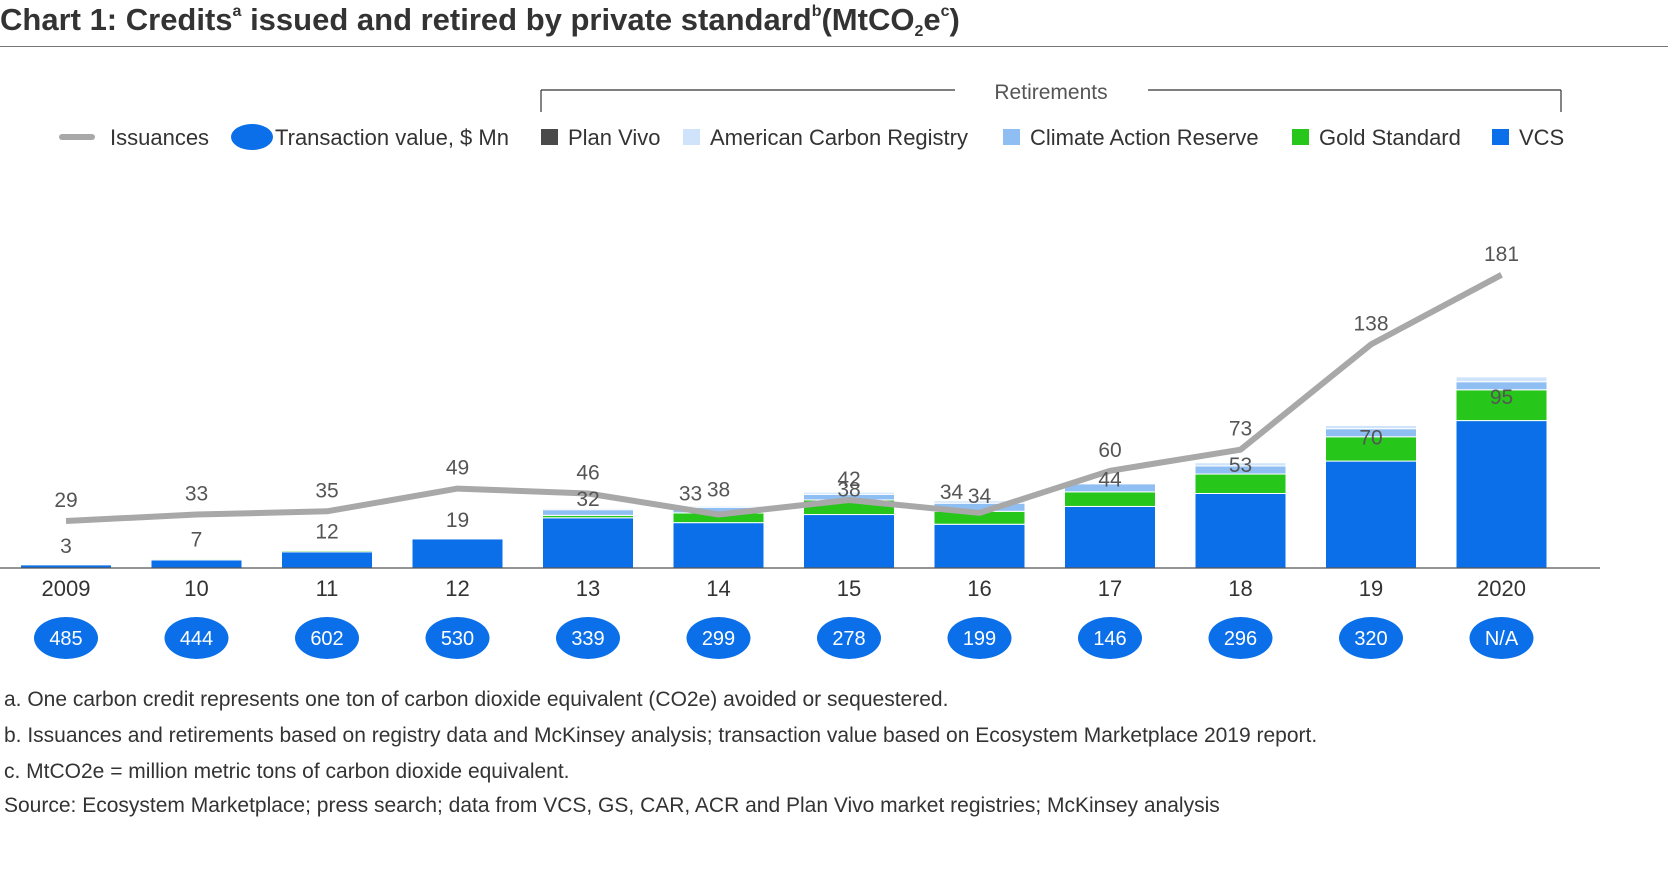 This screenshot has height=872, width=1668. Describe the element at coordinates (196, 588) in the screenshot. I see `x-tick-label: 10` at that location.